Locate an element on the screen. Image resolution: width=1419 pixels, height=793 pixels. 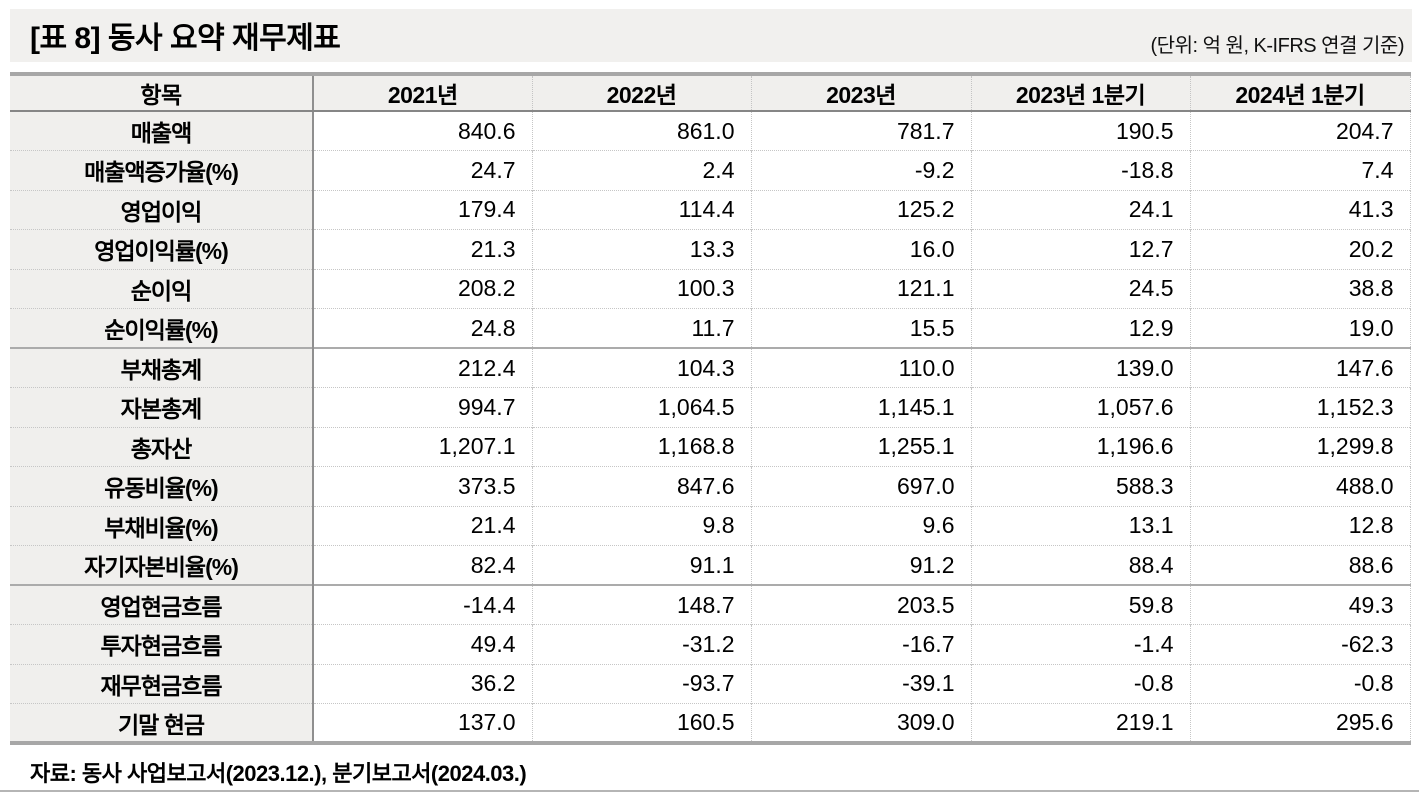
row-label: 부채비율(%) is located at coordinates (162, 525).